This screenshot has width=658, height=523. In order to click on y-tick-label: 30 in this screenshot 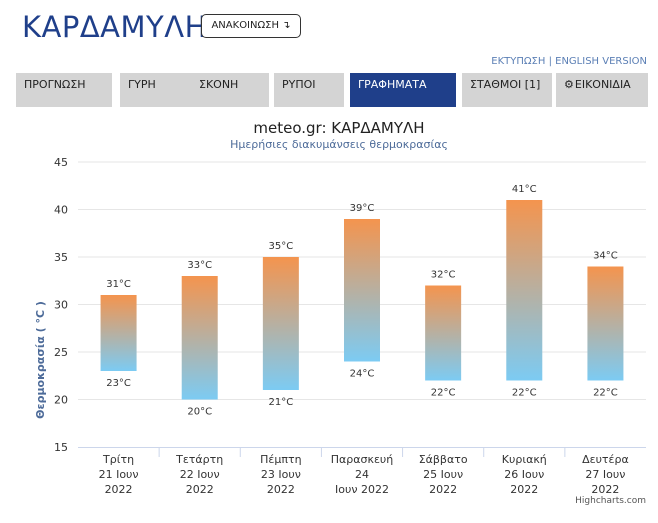, I will do `click(61, 305)`.